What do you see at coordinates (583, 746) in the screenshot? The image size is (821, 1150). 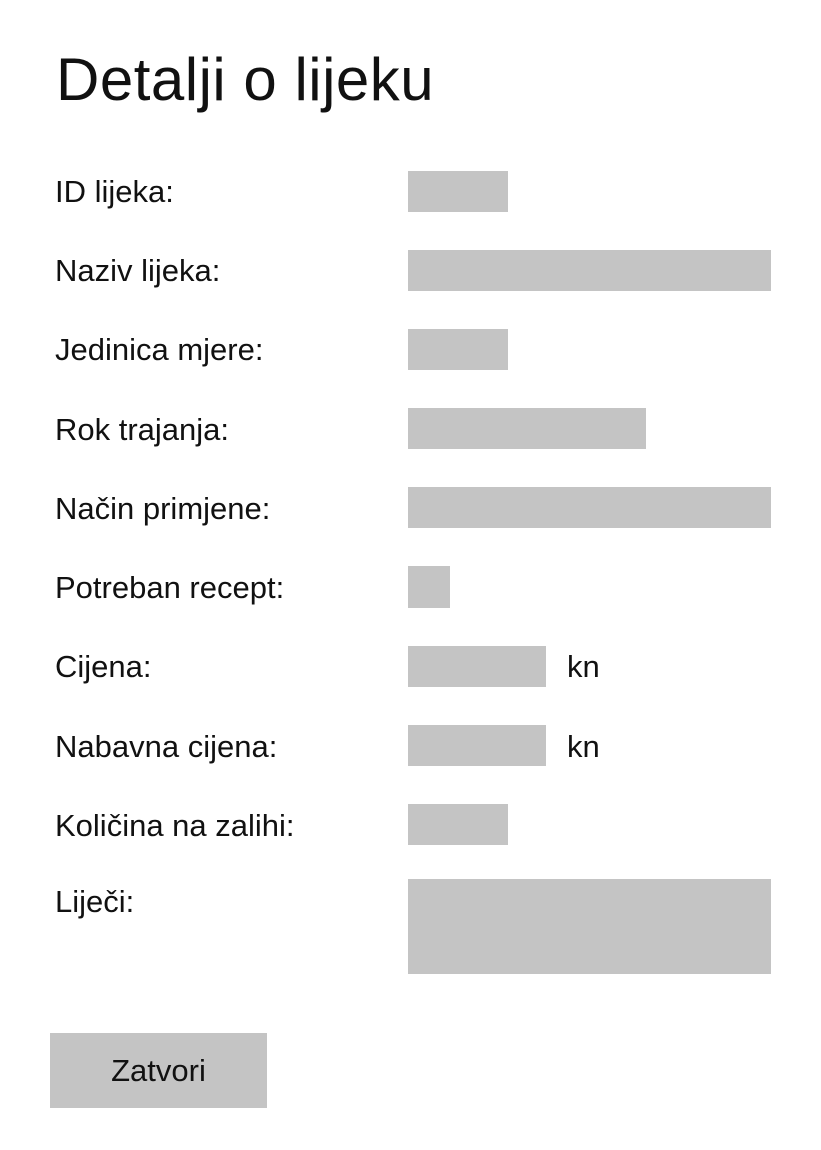 I see `purchase-price-unit: kn` at bounding box center [583, 746].